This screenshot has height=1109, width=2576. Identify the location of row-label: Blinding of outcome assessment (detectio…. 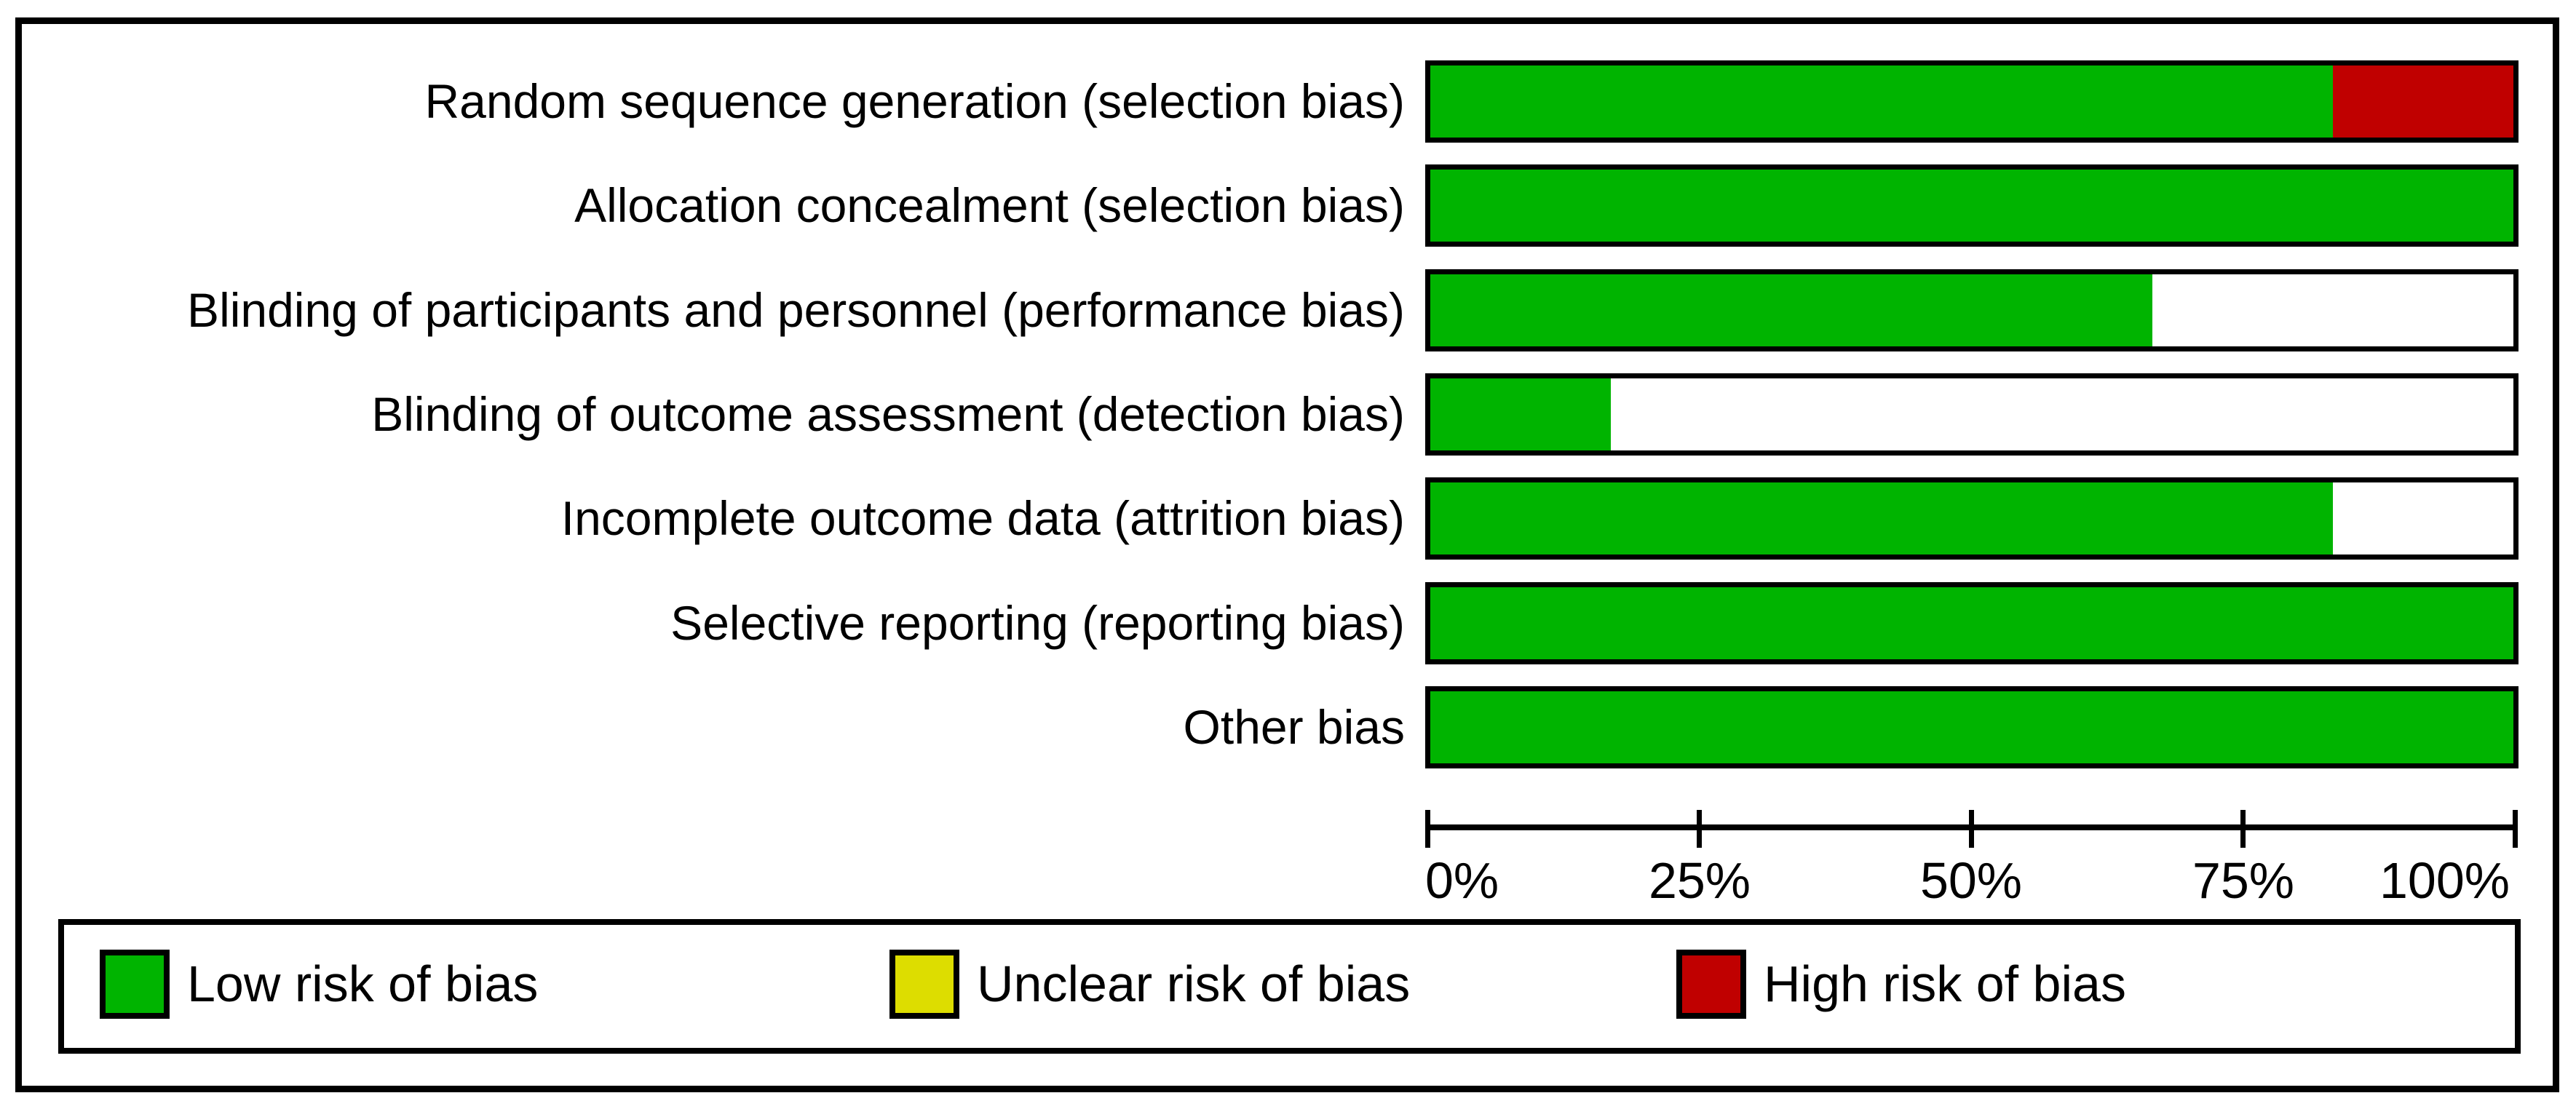
(888, 414).